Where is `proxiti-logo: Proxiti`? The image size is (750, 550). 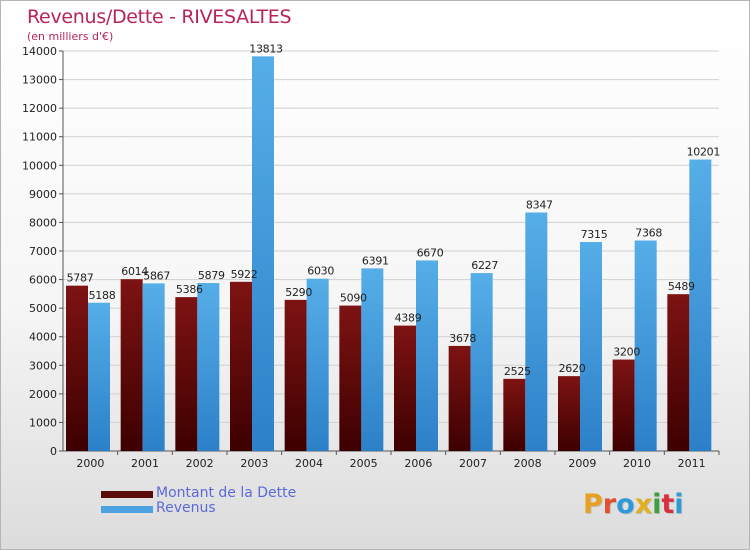
proxiti-logo: Proxiti is located at coordinates (633, 504).